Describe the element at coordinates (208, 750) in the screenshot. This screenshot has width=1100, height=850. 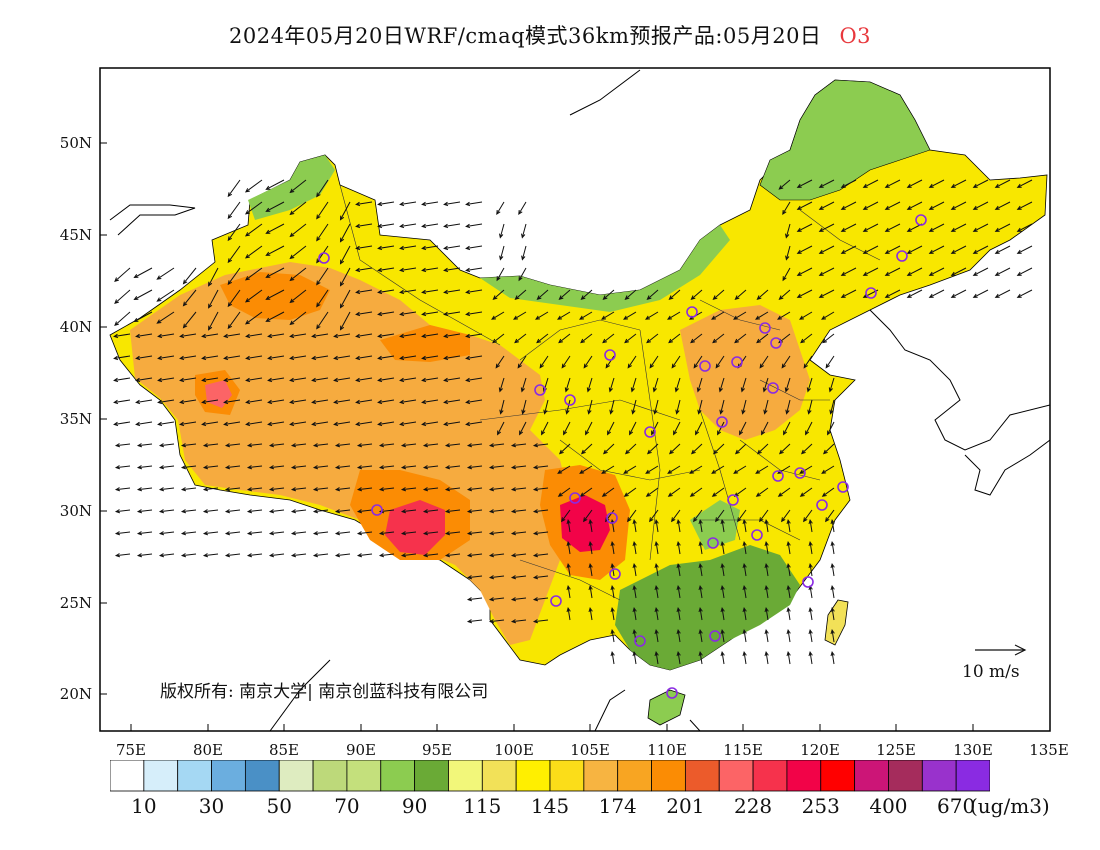
I see `lon-tick-label: 80E` at that location.